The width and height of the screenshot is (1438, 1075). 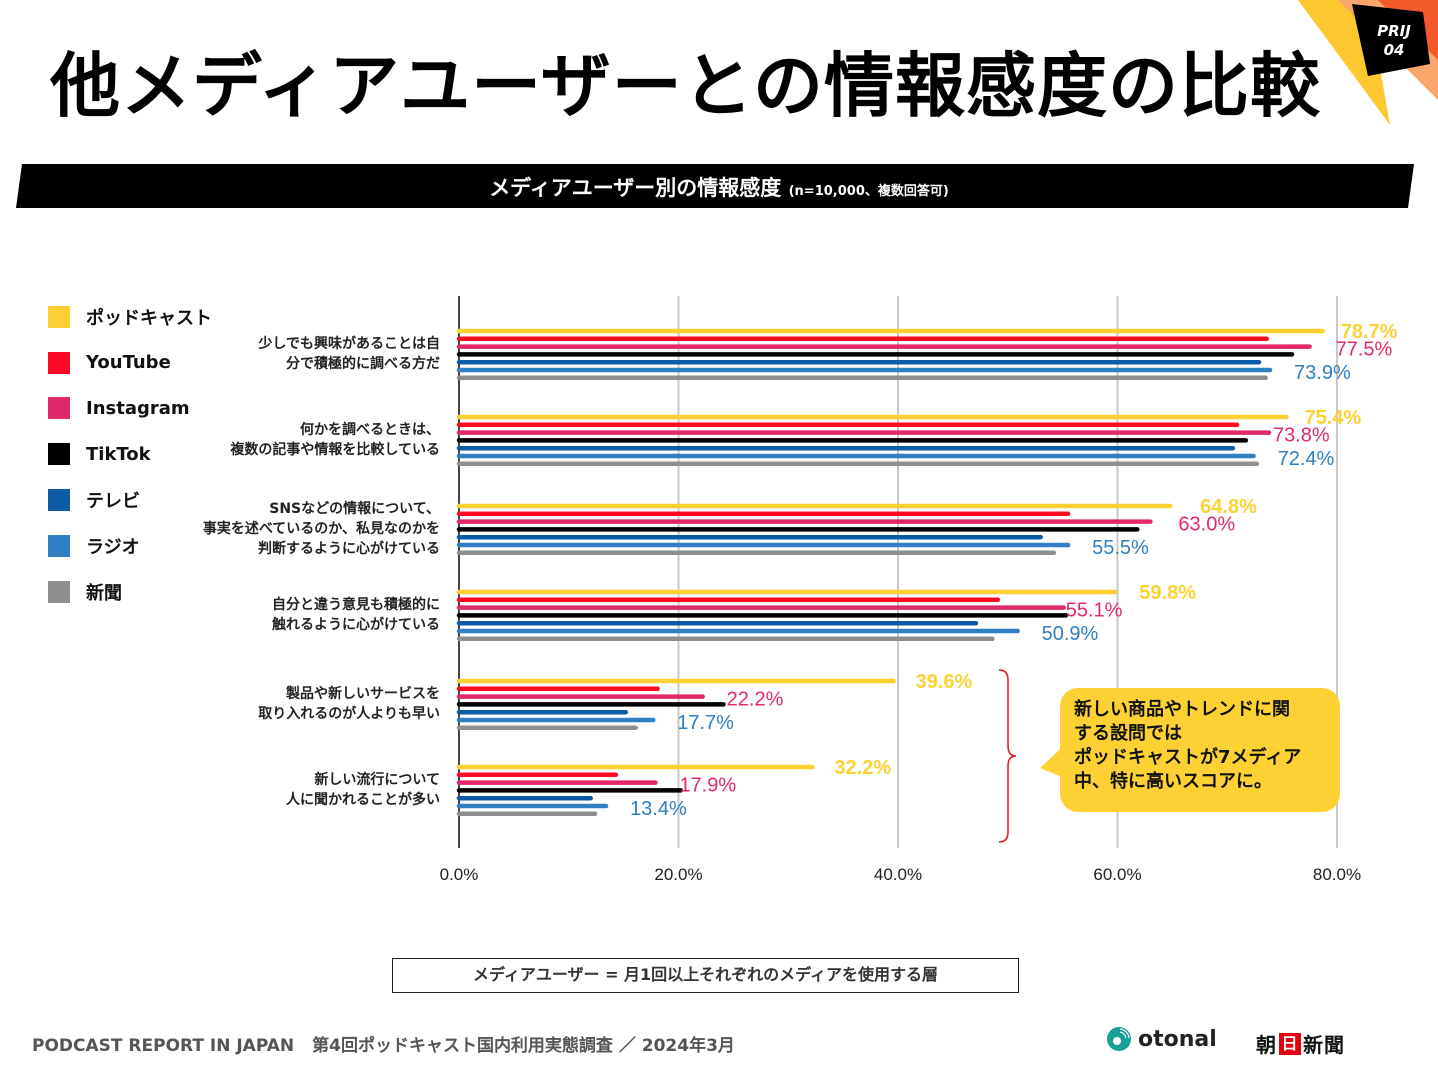 I want to click on callout-line: する設問では, so click(x=1128, y=733).